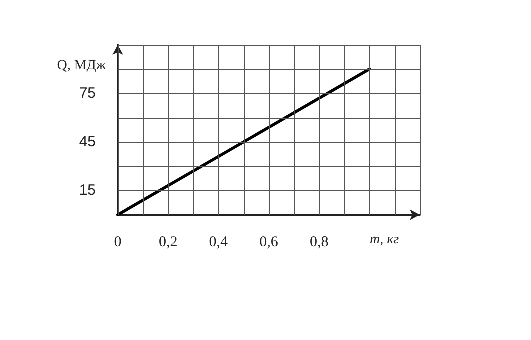 The height and width of the screenshot is (340, 531). I want to click on y-tick-label: 45, so click(87, 142).